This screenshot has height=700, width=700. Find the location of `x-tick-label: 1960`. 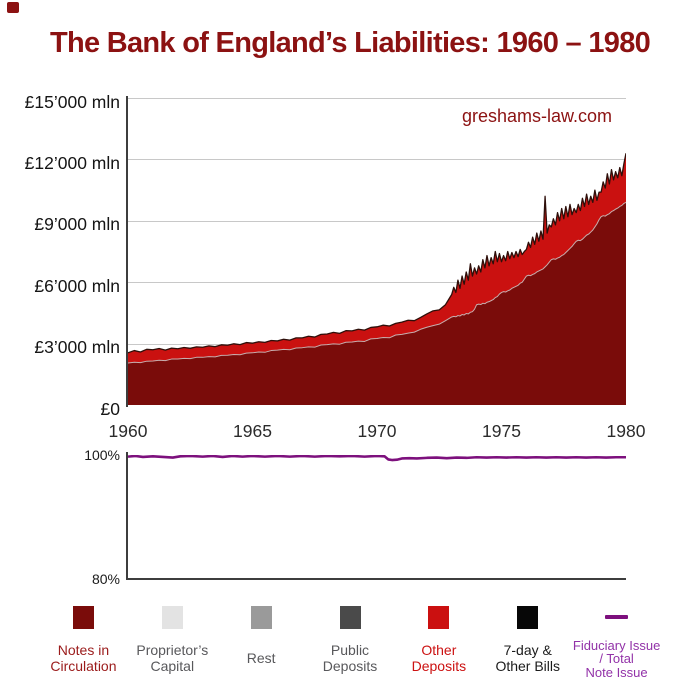

x-tick-label: 1960 is located at coordinates (128, 431).